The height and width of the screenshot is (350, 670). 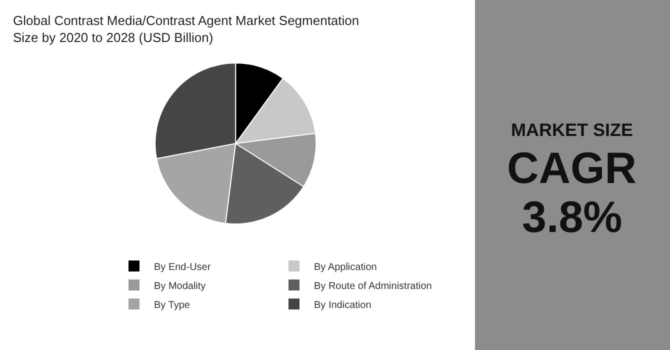 What do you see at coordinates (572, 168) in the screenshot?
I see `text: CAGR` at bounding box center [572, 168].